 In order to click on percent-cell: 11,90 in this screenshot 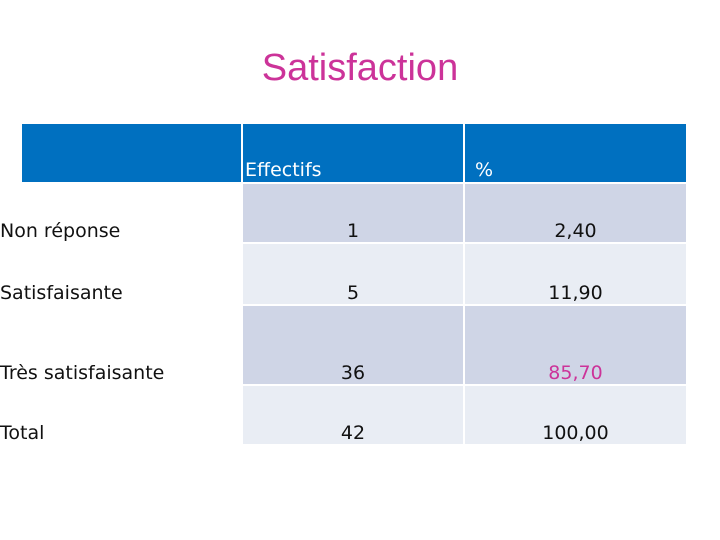, I will do `click(575, 273)`.